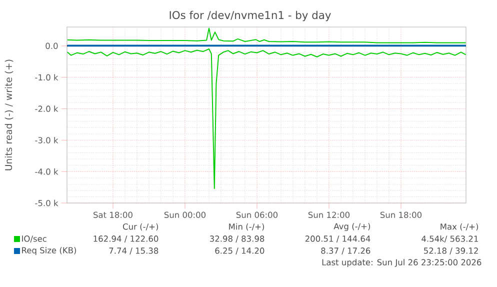 This screenshot has width=497, height=287. What do you see at coordinates (113, 215) in the screenshot?
I see `x-tick-label: Sat 18:00` at bounding box center [113, 215].